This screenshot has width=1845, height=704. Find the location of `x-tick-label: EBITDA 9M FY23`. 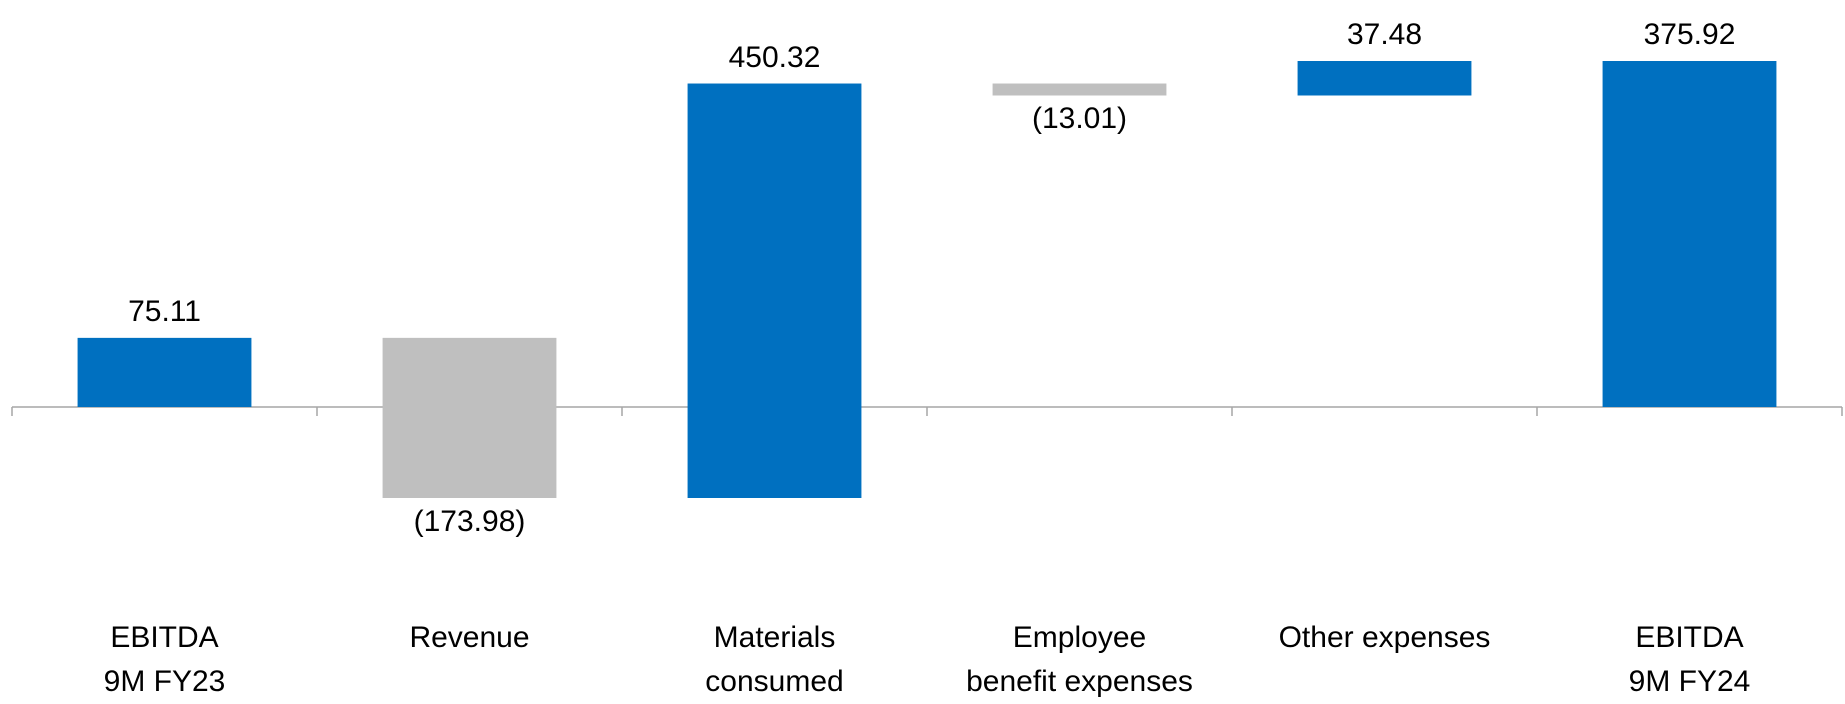

x-tick-label: EBITDA 9M FY23 is located at coordinates (164, 659).